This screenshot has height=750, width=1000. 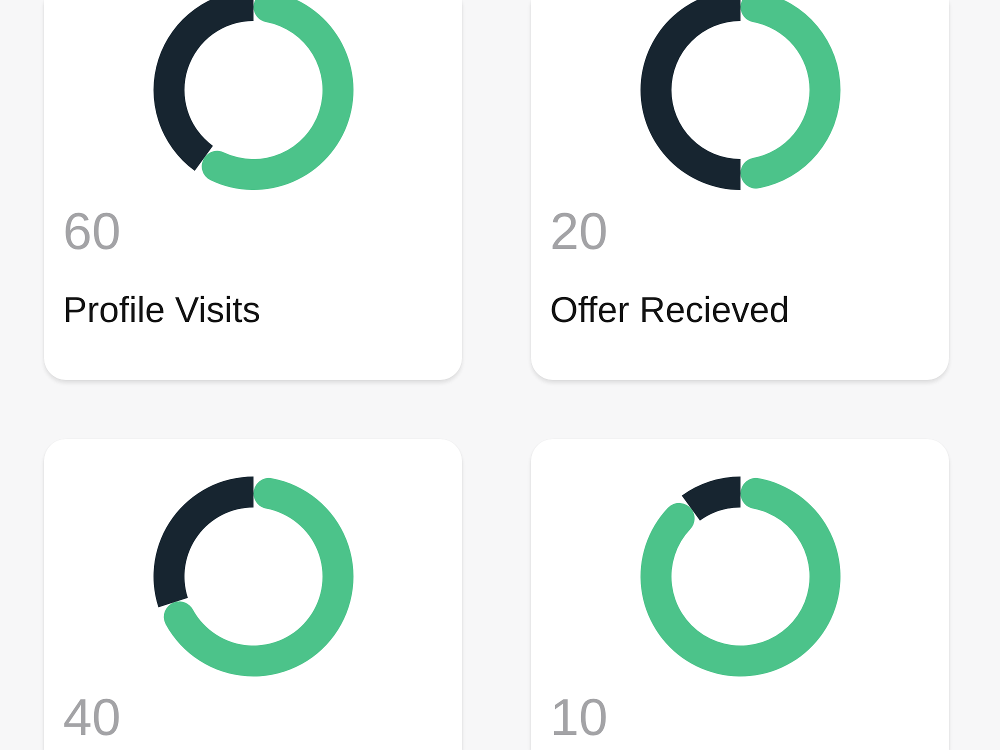 I want to click on text: 60, so click(x=92, y=232).